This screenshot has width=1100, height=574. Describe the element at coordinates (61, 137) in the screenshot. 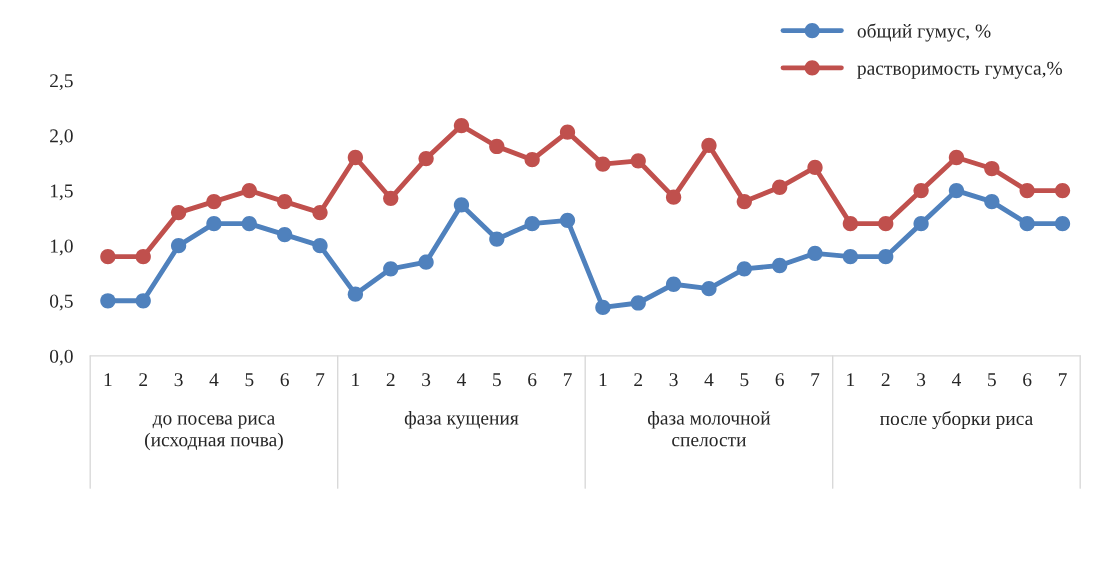

I see `y-tick-label: 2,0` at that location.